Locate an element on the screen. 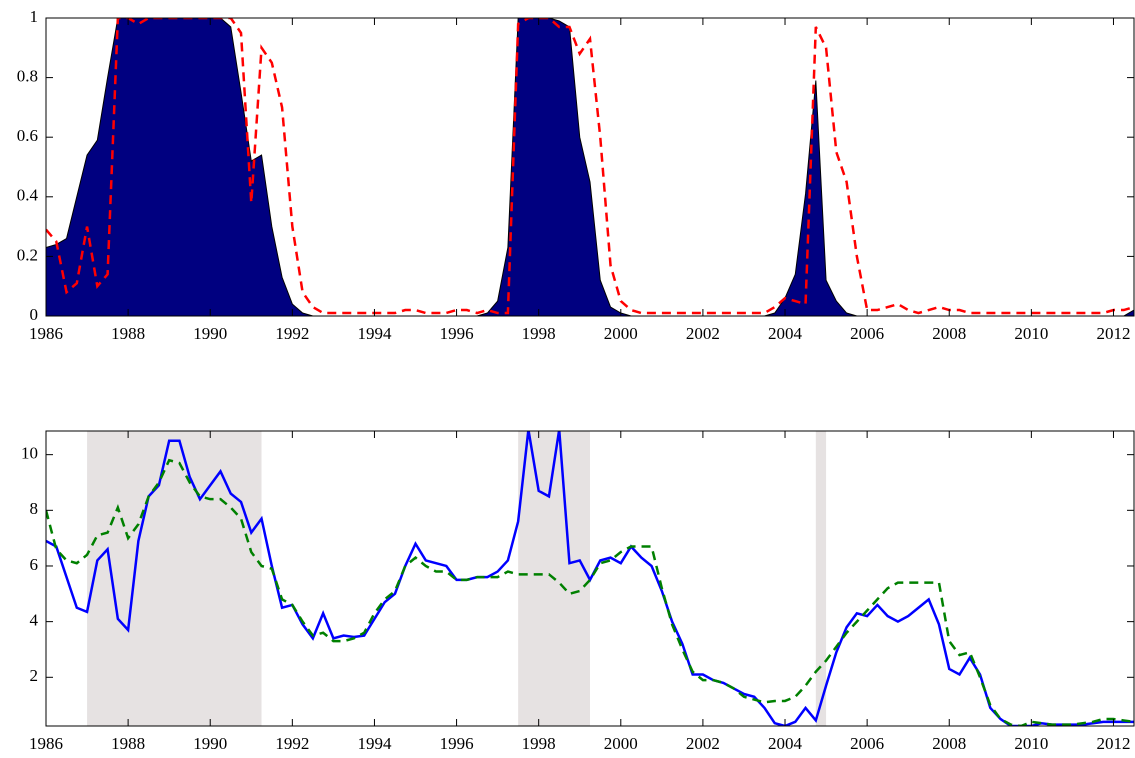 The width and height of the screenshot is (1135, 758). y-tick-label: 0.2 is located at coordinates (27, 254).